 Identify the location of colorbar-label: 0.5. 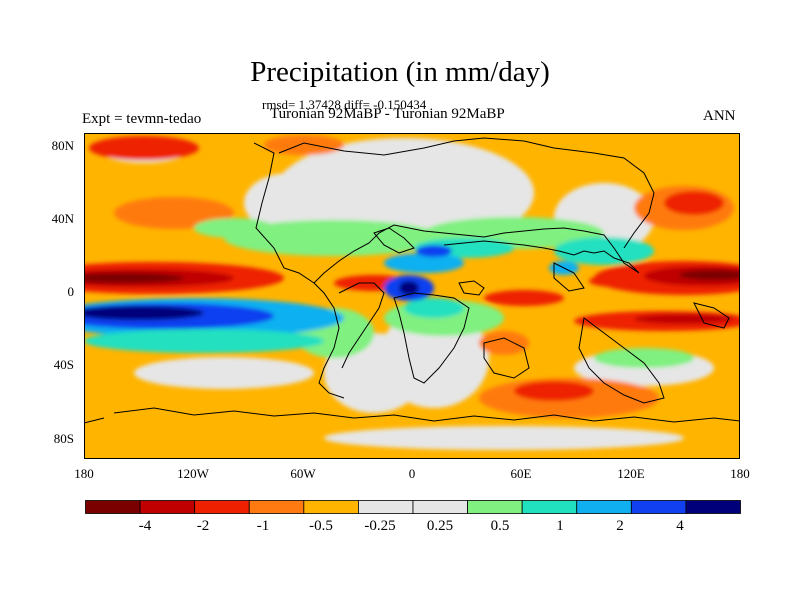
(500, 526).